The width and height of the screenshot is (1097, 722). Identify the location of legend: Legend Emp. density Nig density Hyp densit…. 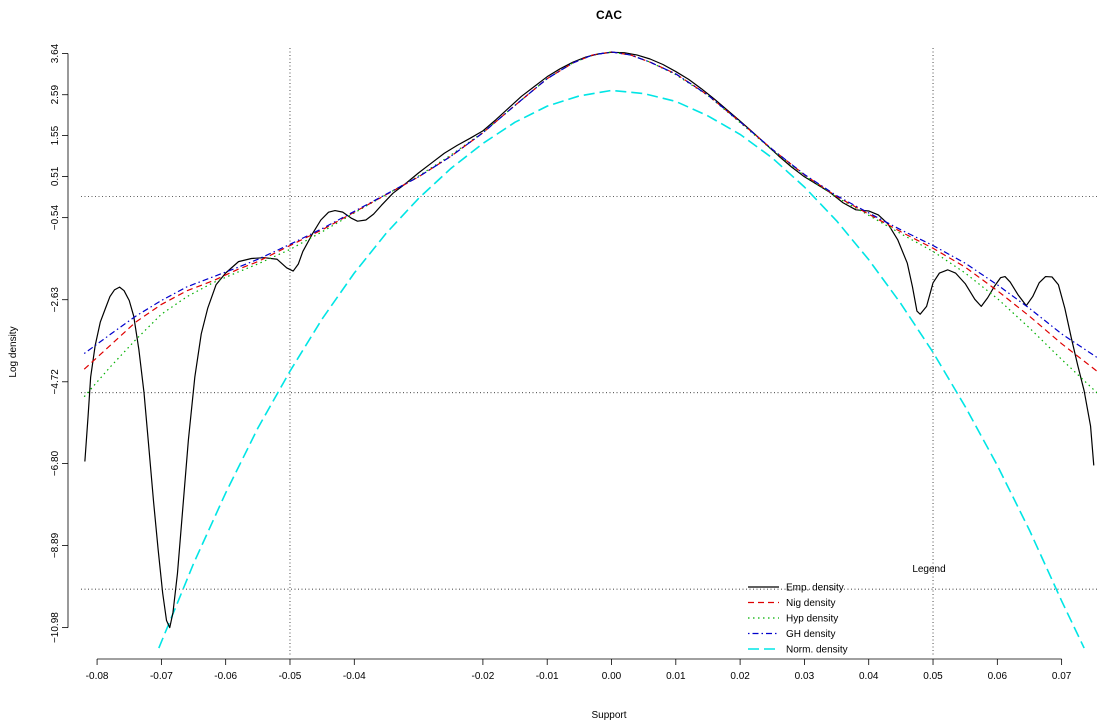
(847, 610).